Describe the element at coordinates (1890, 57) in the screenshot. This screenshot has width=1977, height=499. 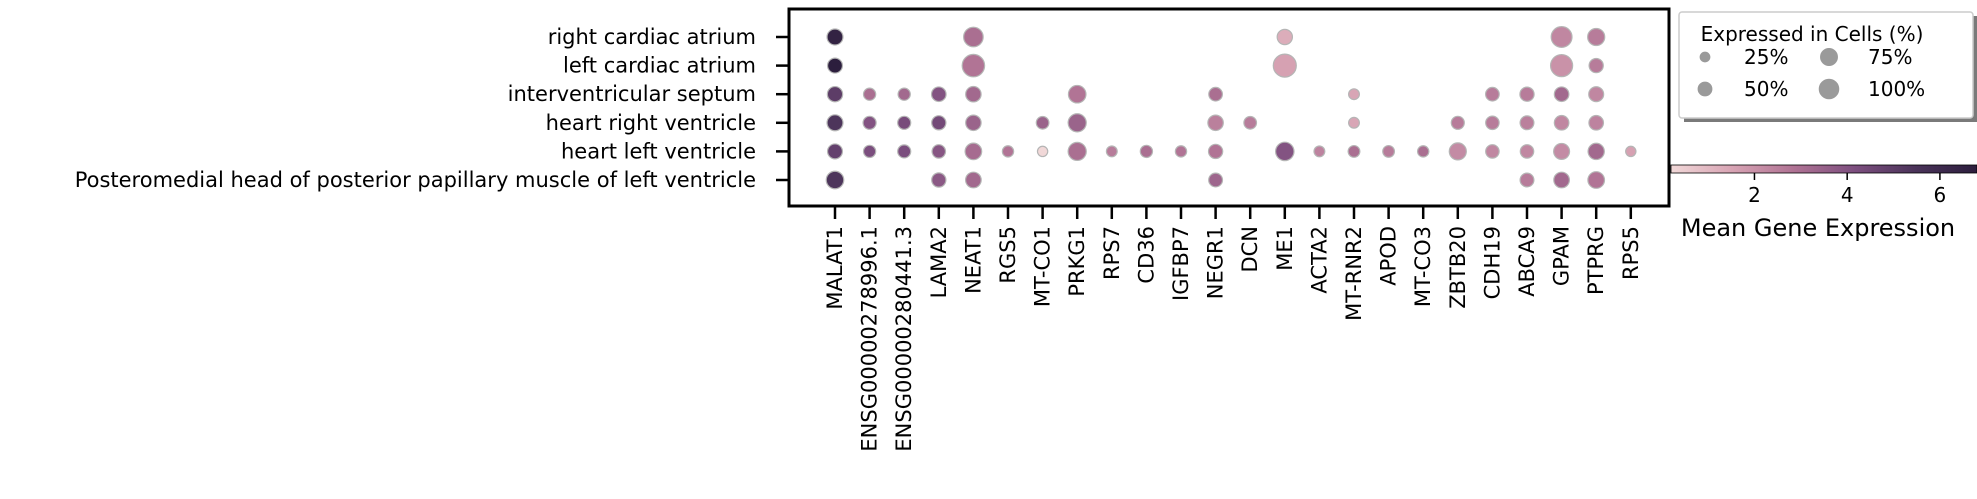
I see `size-legend-label: 75%` at that location.